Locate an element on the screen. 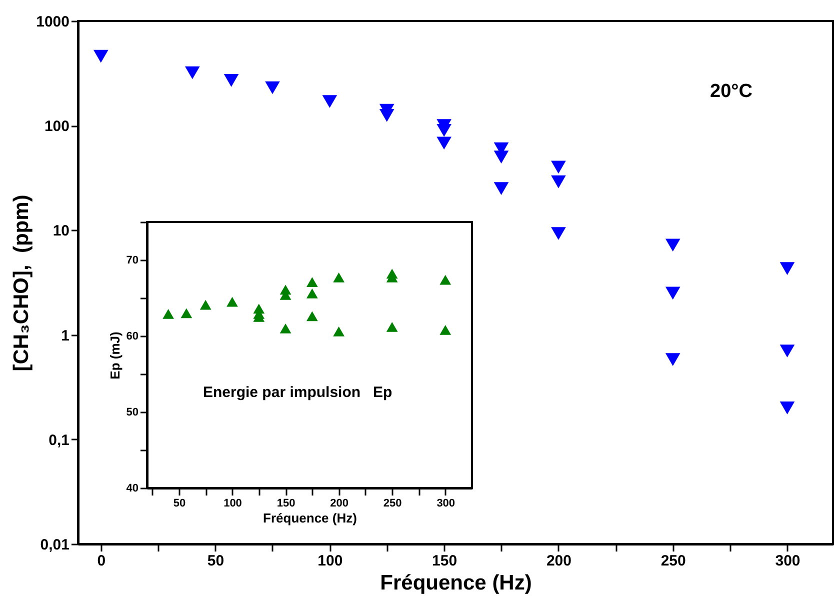 This screenshot has width=834, height=610. x-tick-label: 0 is located at coordinates (101, 561).